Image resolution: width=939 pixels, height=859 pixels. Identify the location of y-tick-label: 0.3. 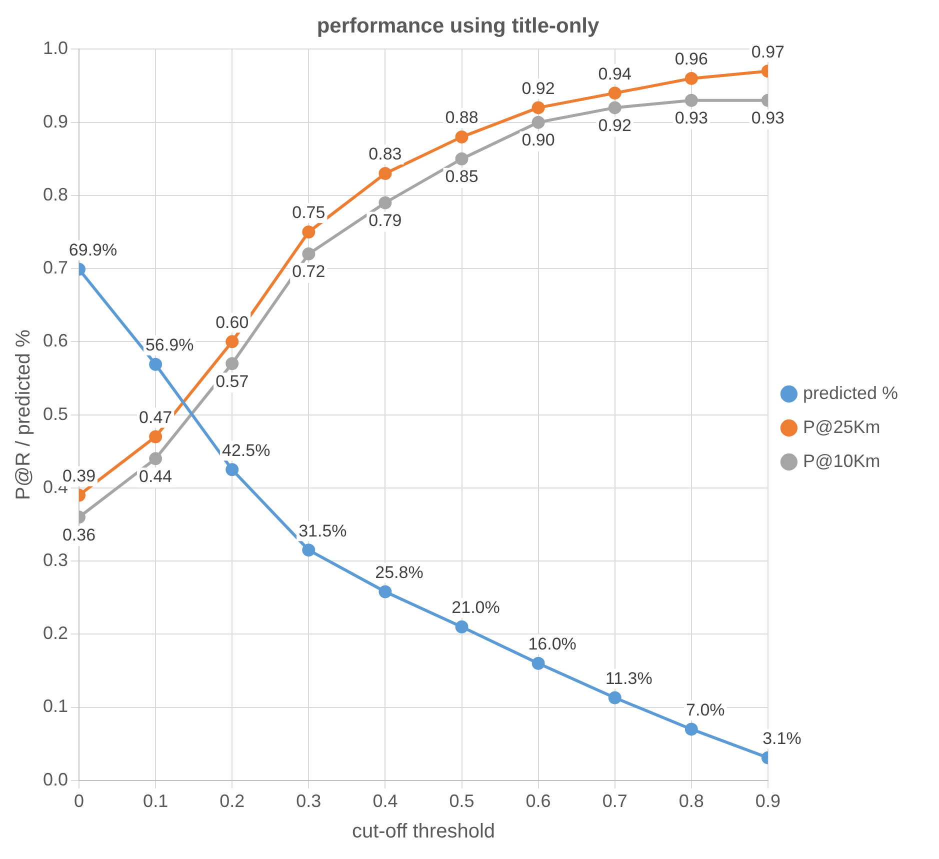
(55, 560).